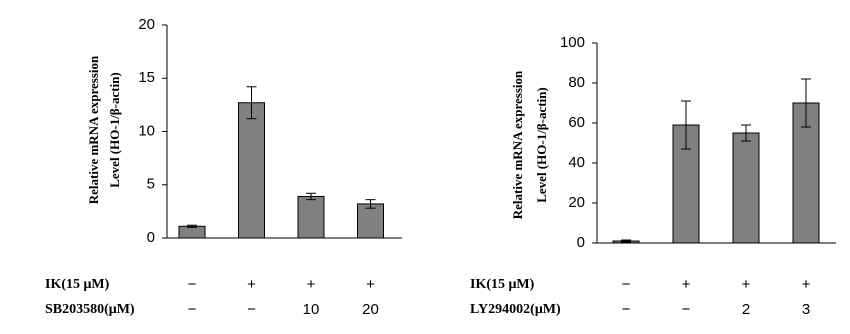  What do you see at coordinates (576, 82) in the screenshot?
I see `y-tick-label: 80` at bounding box center [576, 82].